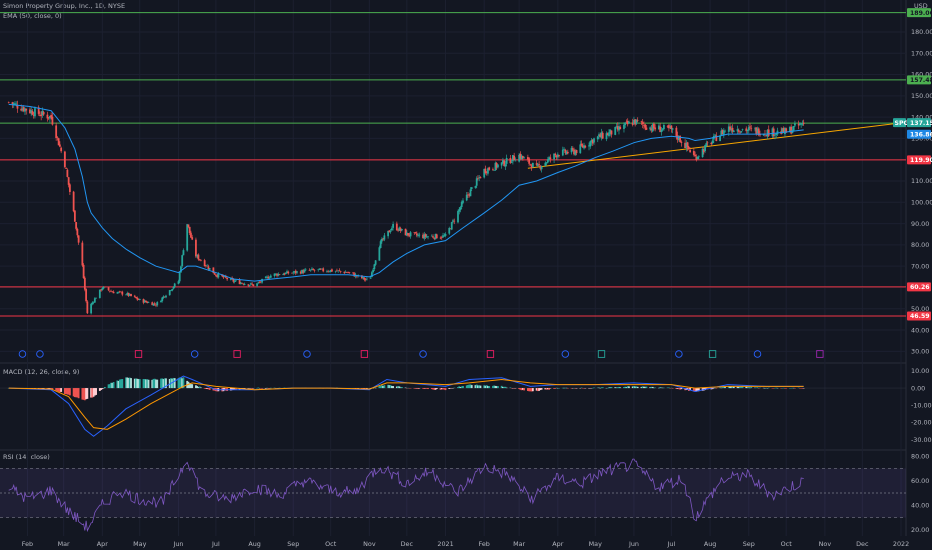  I want to click on level-tag-label: 119.90, so click(921, 160).